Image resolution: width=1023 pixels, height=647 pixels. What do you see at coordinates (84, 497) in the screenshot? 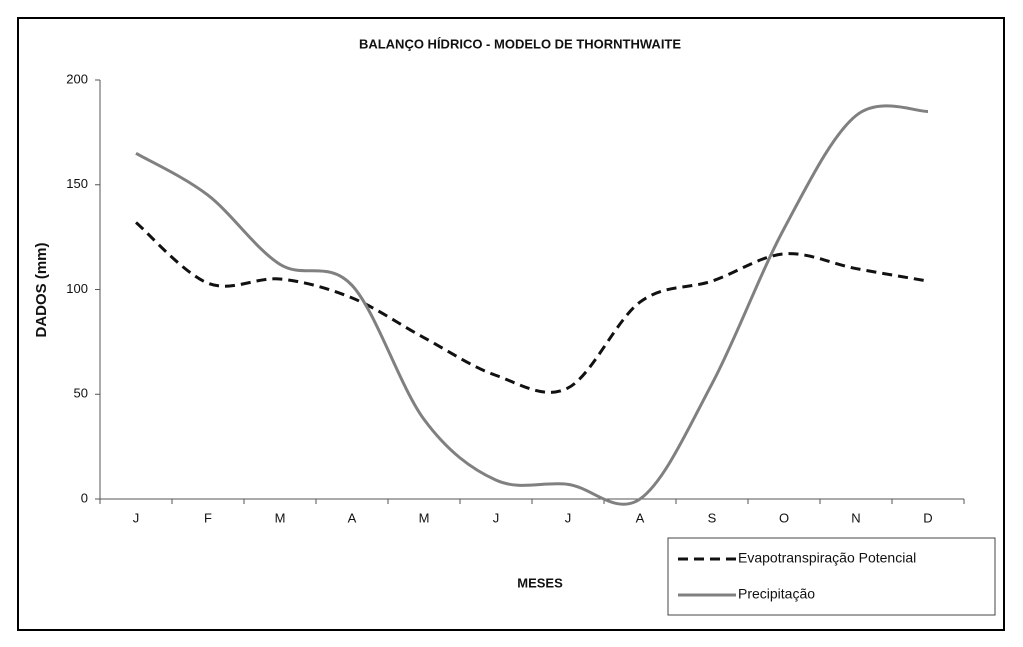
I see `y-tick-label: 0` at bounding box center [84, 497].